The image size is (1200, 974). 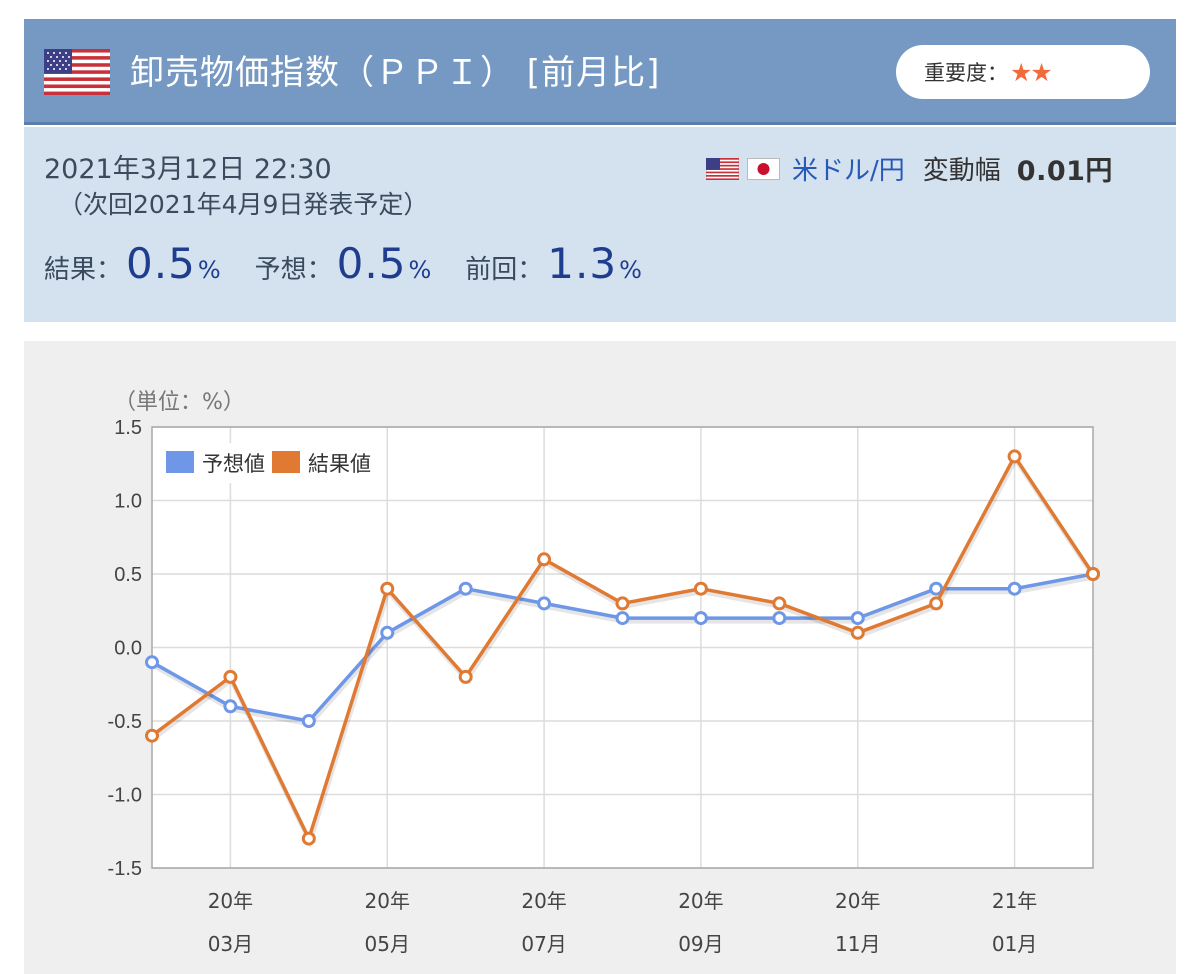 What do you see at coordinates (233, 464) in the screenshot?
I see `legend-label: 予想値` at bounding box center [233, 464].